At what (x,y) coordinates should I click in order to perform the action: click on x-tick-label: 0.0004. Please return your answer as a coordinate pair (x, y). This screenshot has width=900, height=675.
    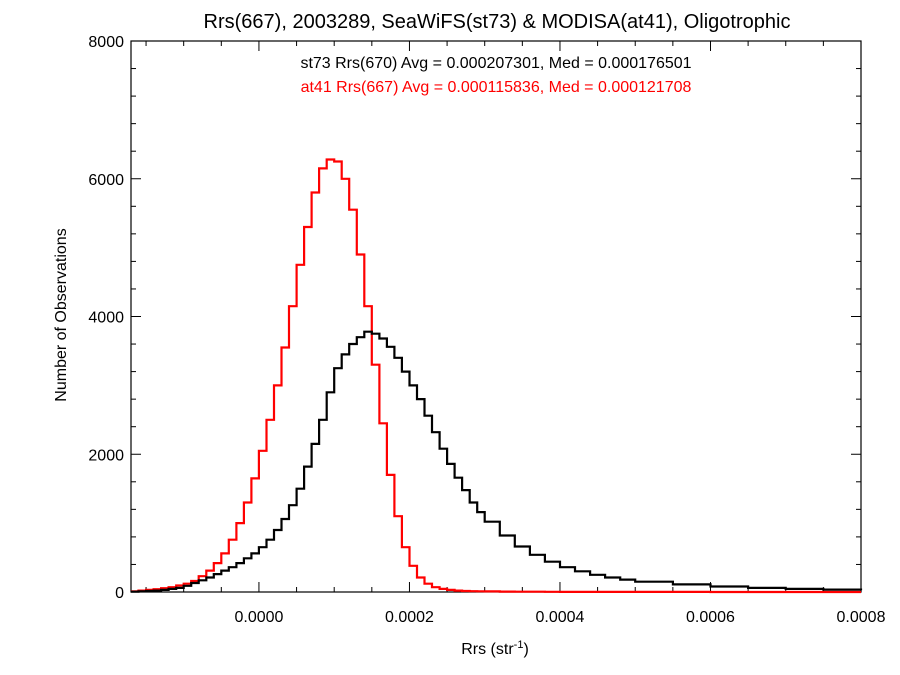
    Looking at the image, I should click on (560, 617).